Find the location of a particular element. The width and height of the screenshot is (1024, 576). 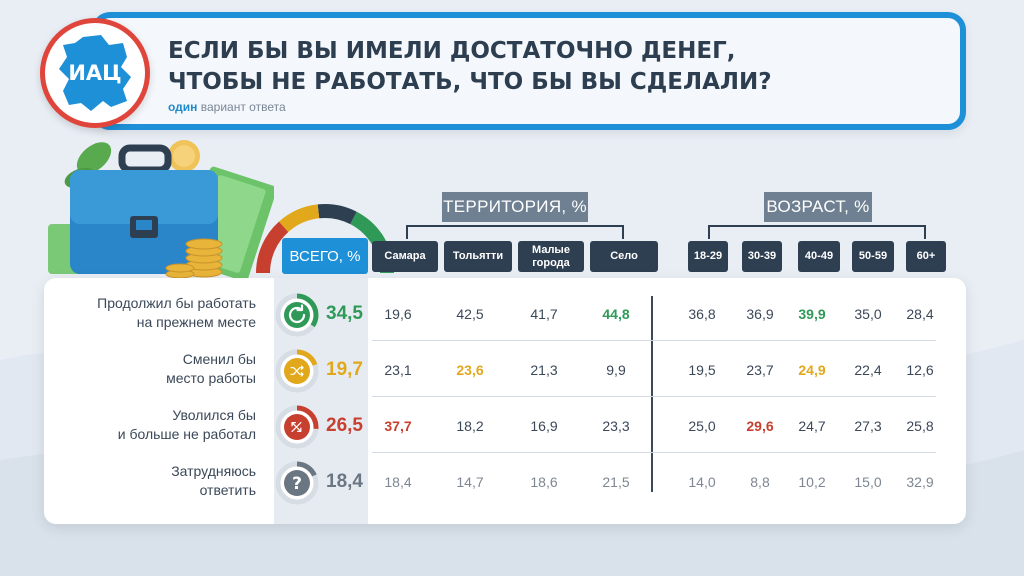

table-cell: 23,6 is located at coordinates (470, 370).